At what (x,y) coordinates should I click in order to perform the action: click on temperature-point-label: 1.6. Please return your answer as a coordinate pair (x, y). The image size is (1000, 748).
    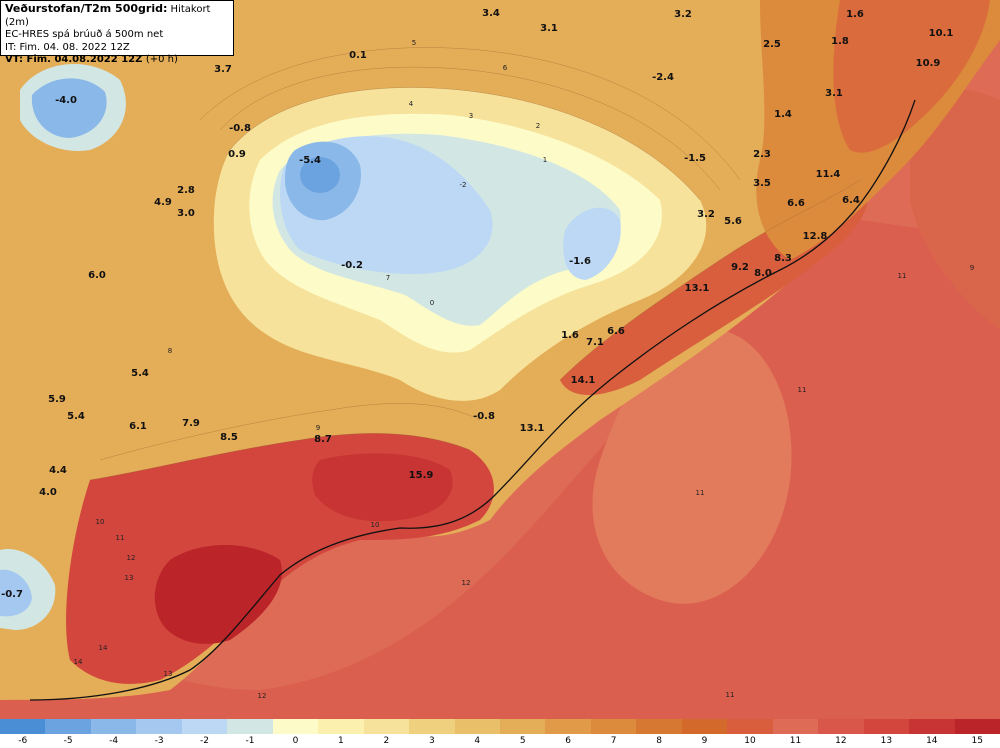
    Looking at the image, I should click on (855, 14).